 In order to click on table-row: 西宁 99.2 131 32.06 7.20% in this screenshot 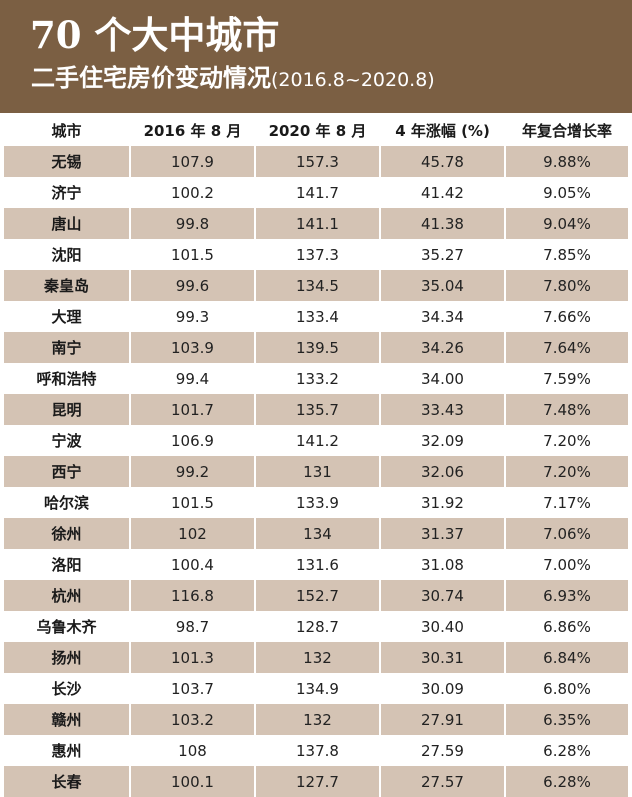, I will do `click(316, 471)`.